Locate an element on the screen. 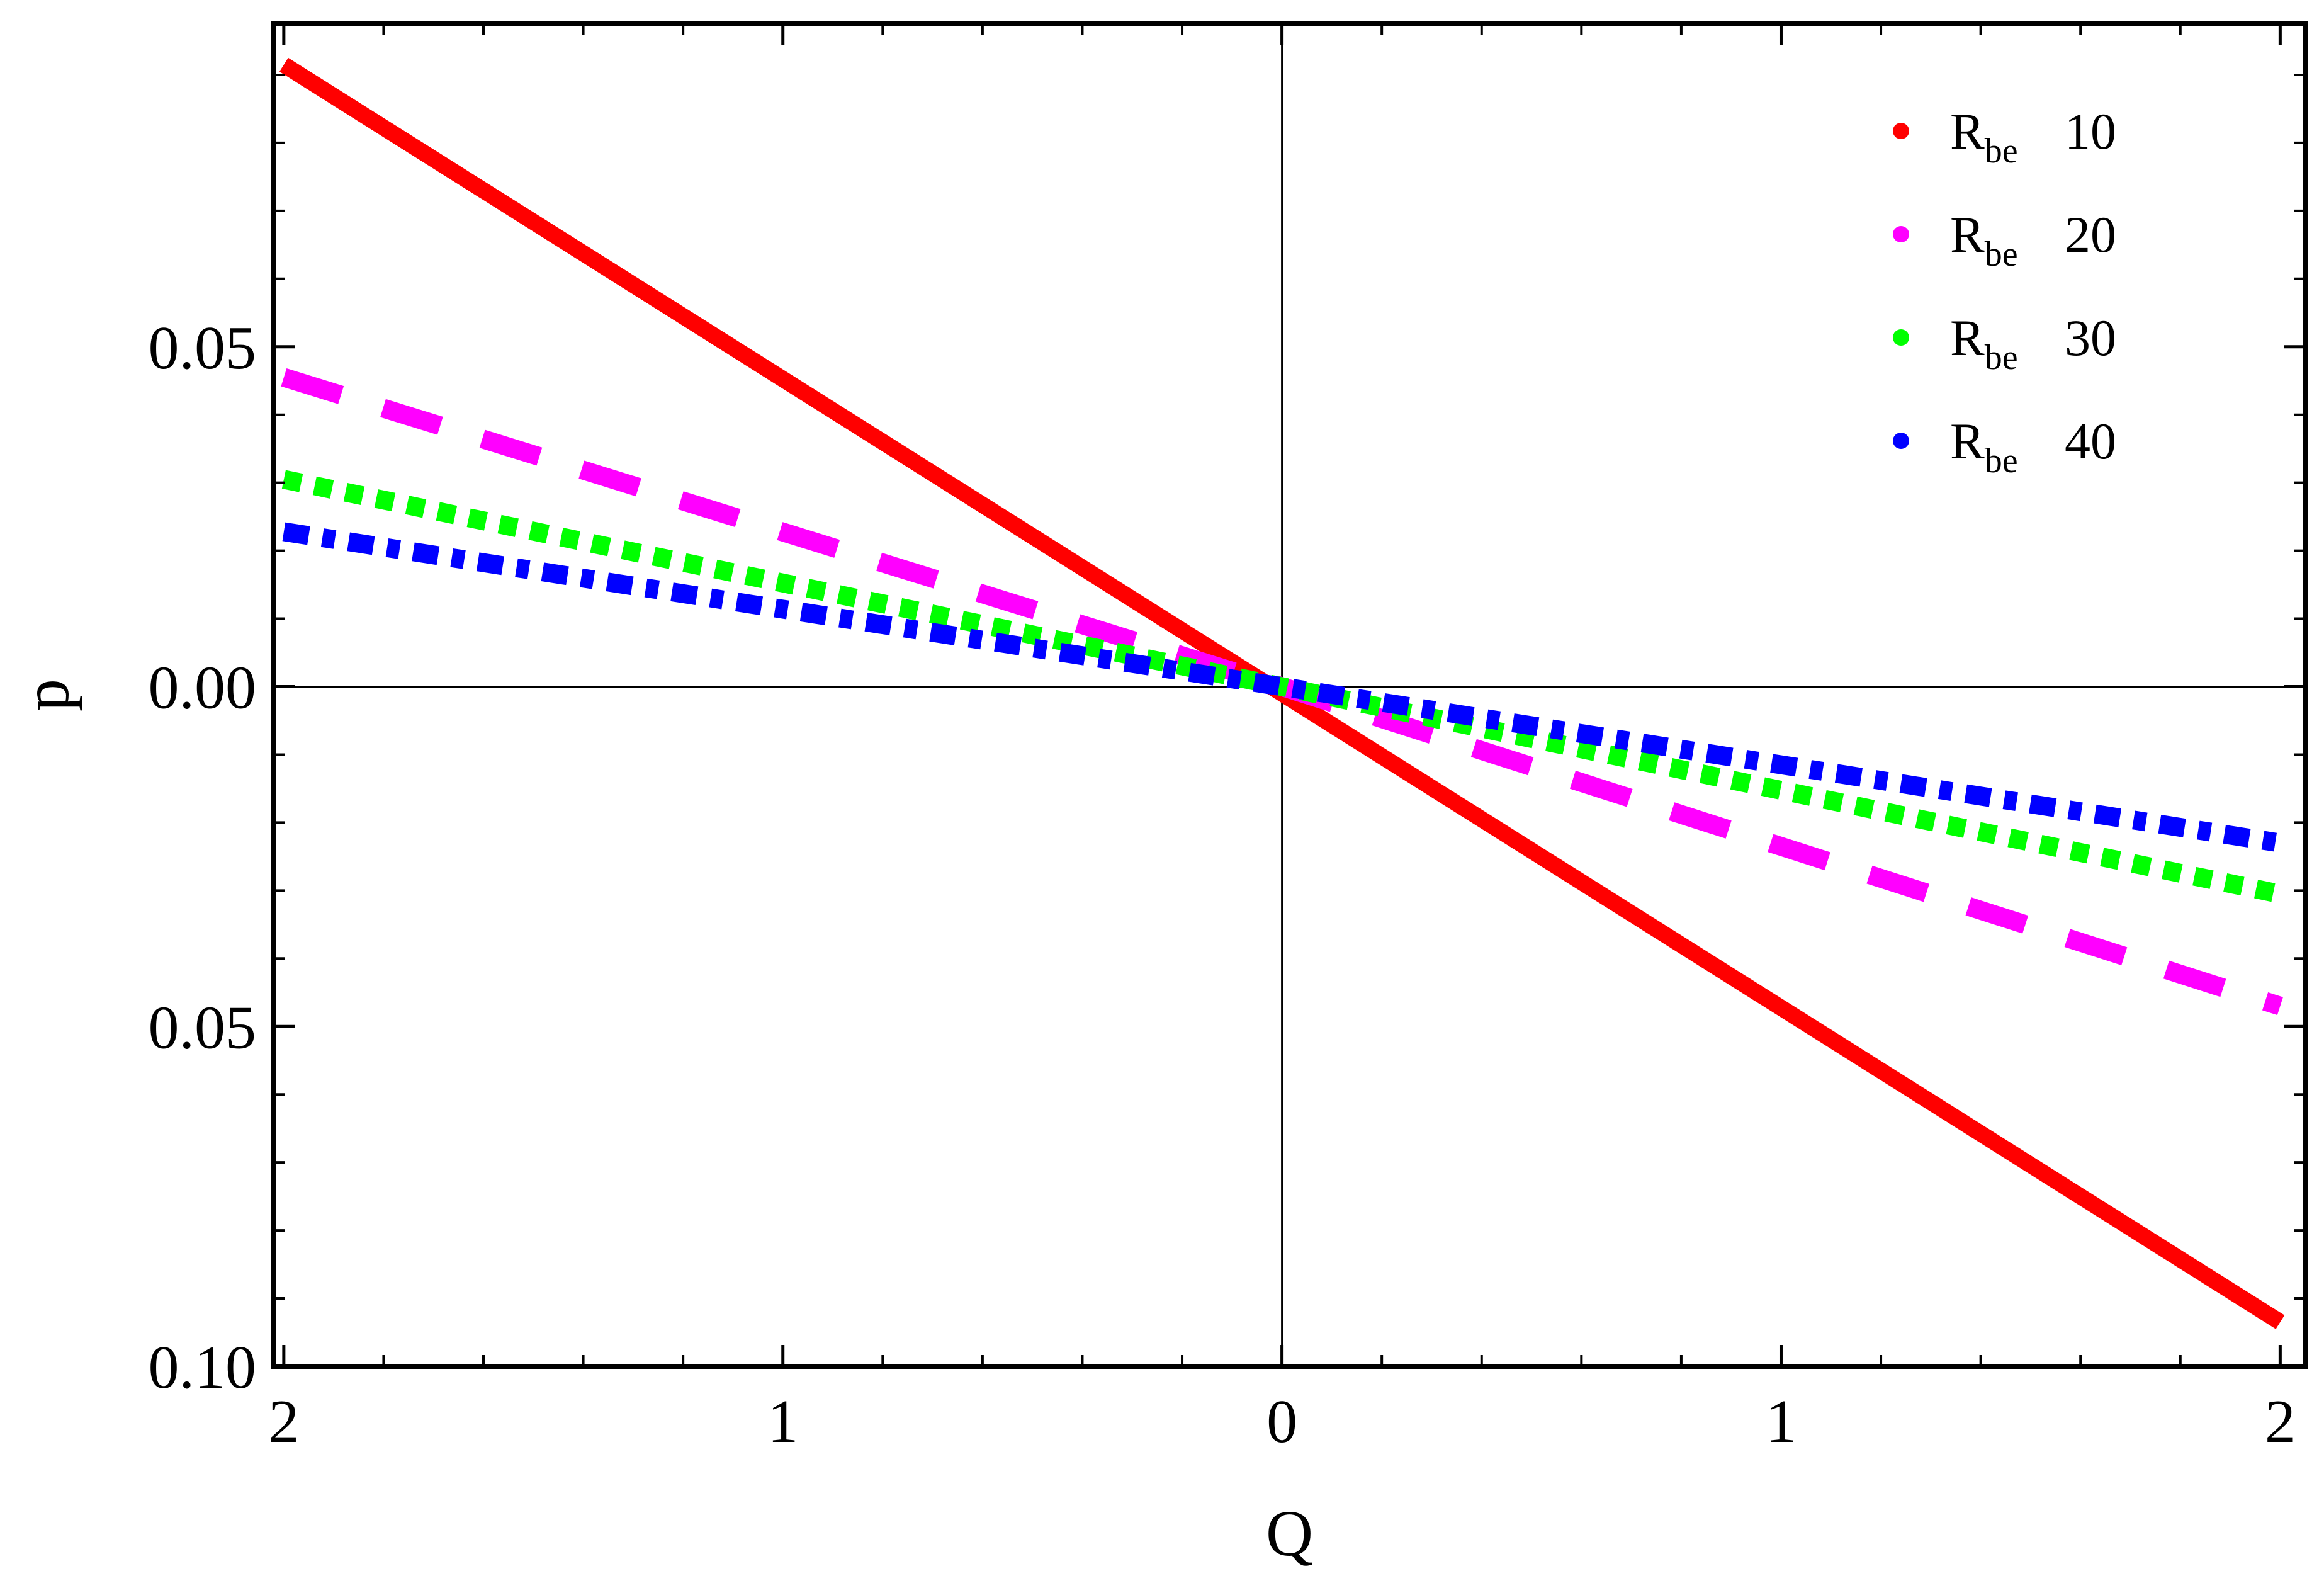 This screenshot has height=1571, width=2324. legend-label-40: Rbe is located at coordinates (1984, 446).